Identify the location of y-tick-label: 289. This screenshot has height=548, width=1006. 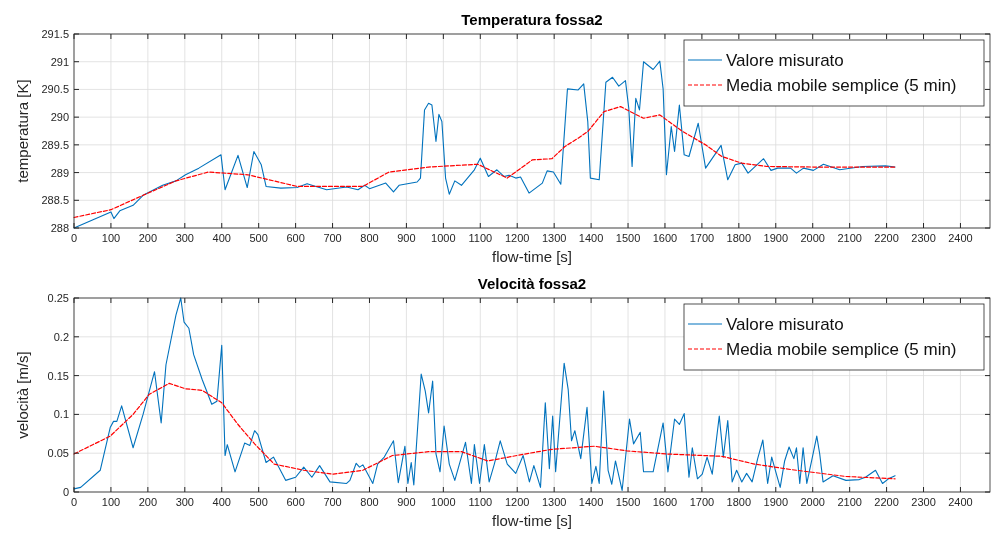
(59, 172).